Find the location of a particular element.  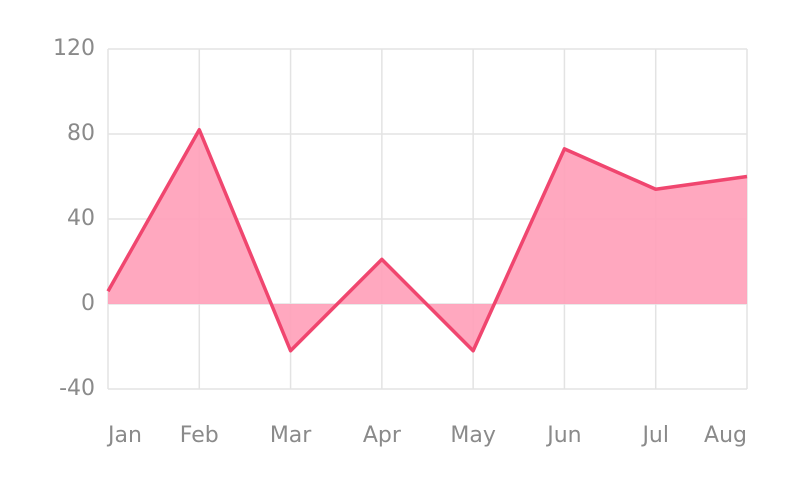

x-tick-label: Jul is located at coordinates (654, 435).